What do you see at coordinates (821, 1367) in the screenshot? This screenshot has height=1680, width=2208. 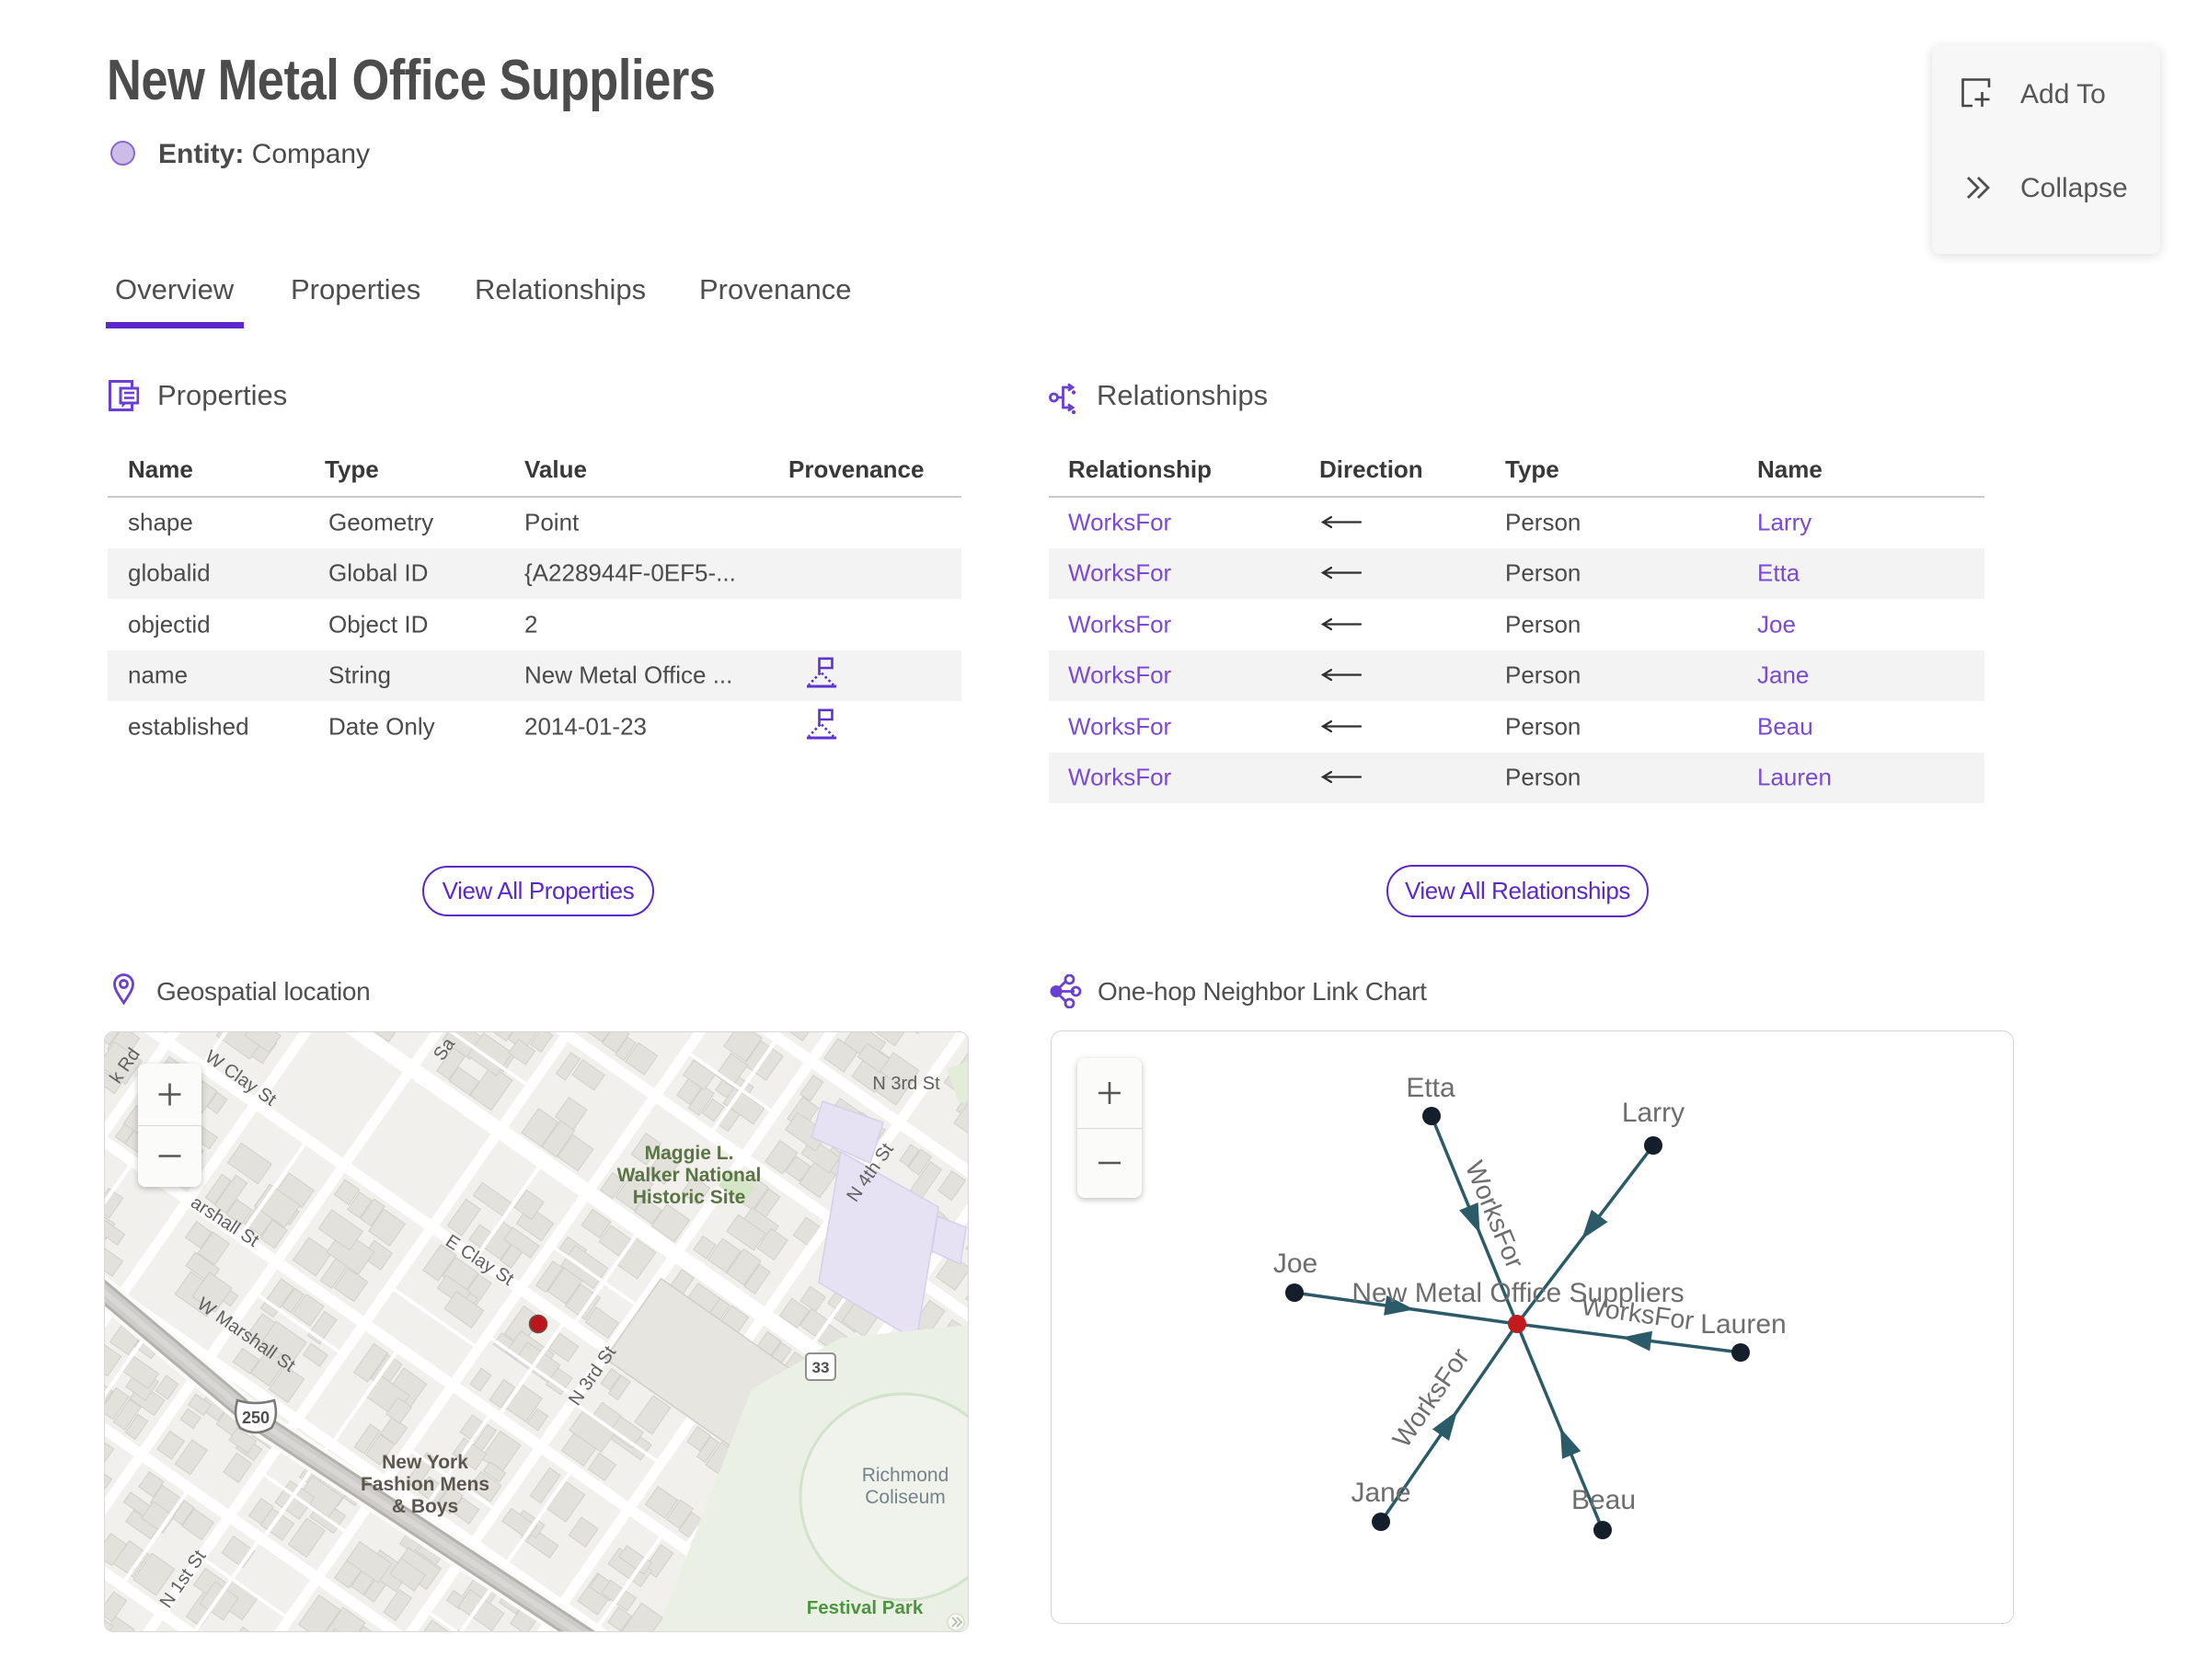 I see `svg-text: 33` at bounding box center [821, 1367].